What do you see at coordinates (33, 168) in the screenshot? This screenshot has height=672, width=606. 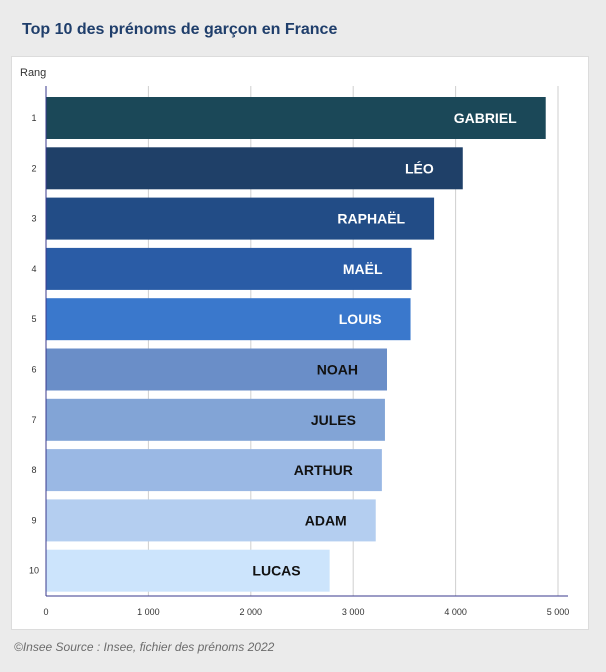 I see `y-tick-label: 2` at bounding box center [33, 168].